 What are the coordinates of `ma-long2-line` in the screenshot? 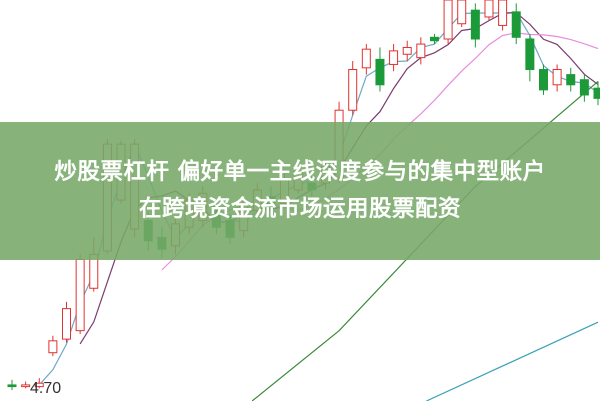 It's located at (512, 361).